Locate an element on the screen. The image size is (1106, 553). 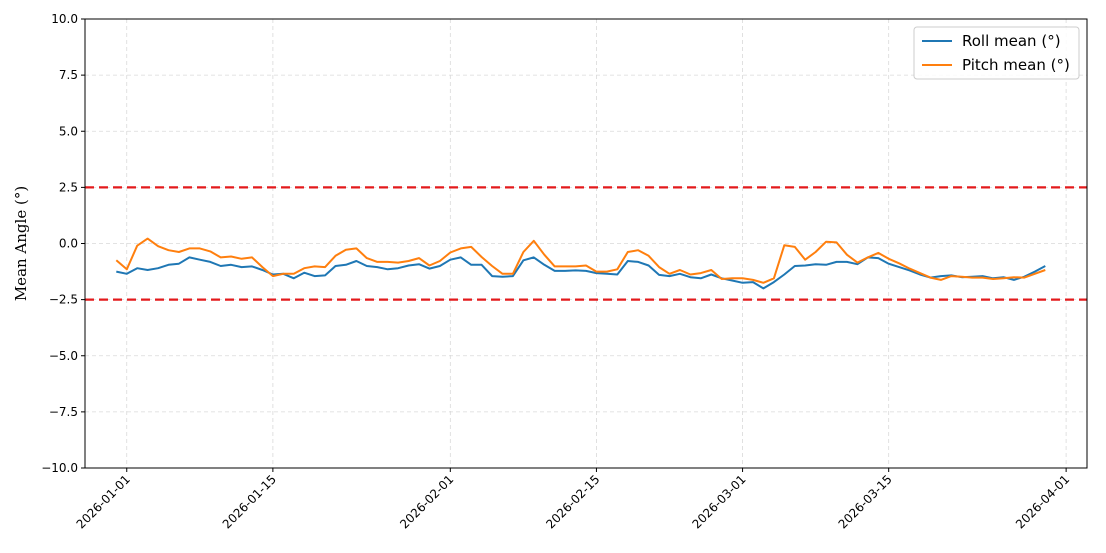
x-tick-label: 2026-04-01 is located at coordinates (1042, 501).